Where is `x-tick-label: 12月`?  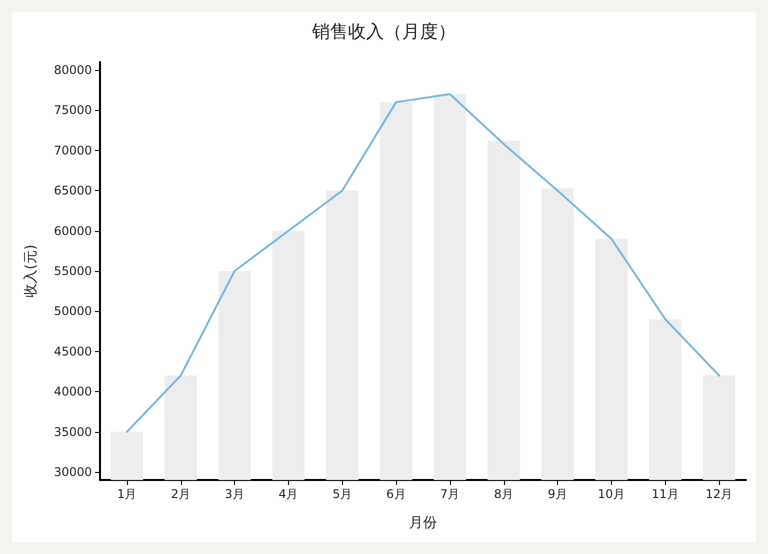
x-tick-label: 12月 is located at coordinates (719, 494).